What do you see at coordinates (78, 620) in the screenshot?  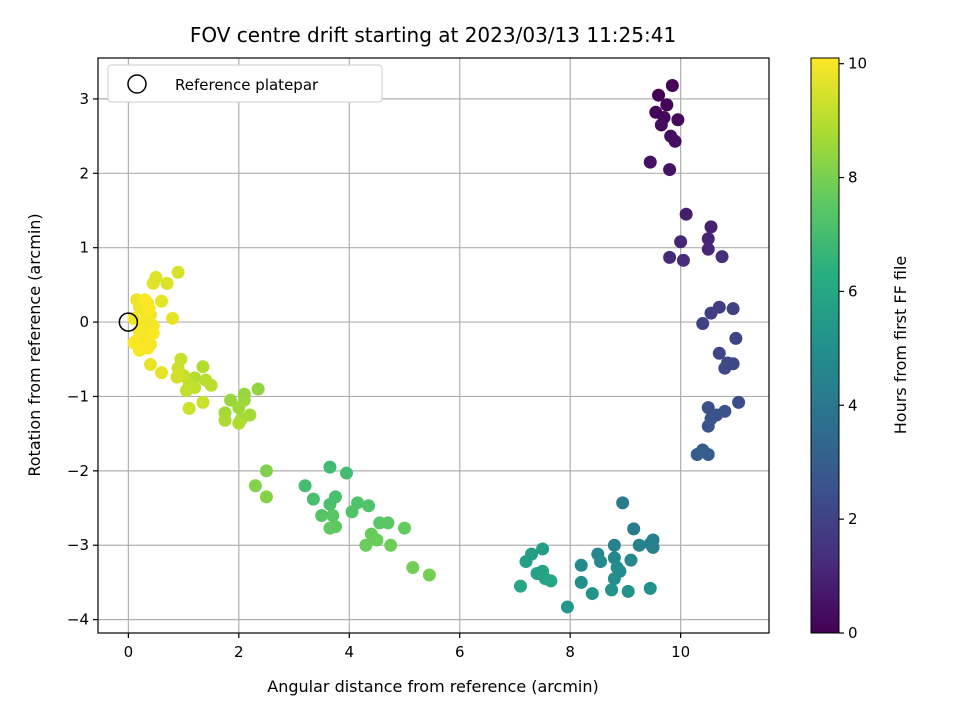 I see `y-tick-label: −4` at bounding box center [78, 620].